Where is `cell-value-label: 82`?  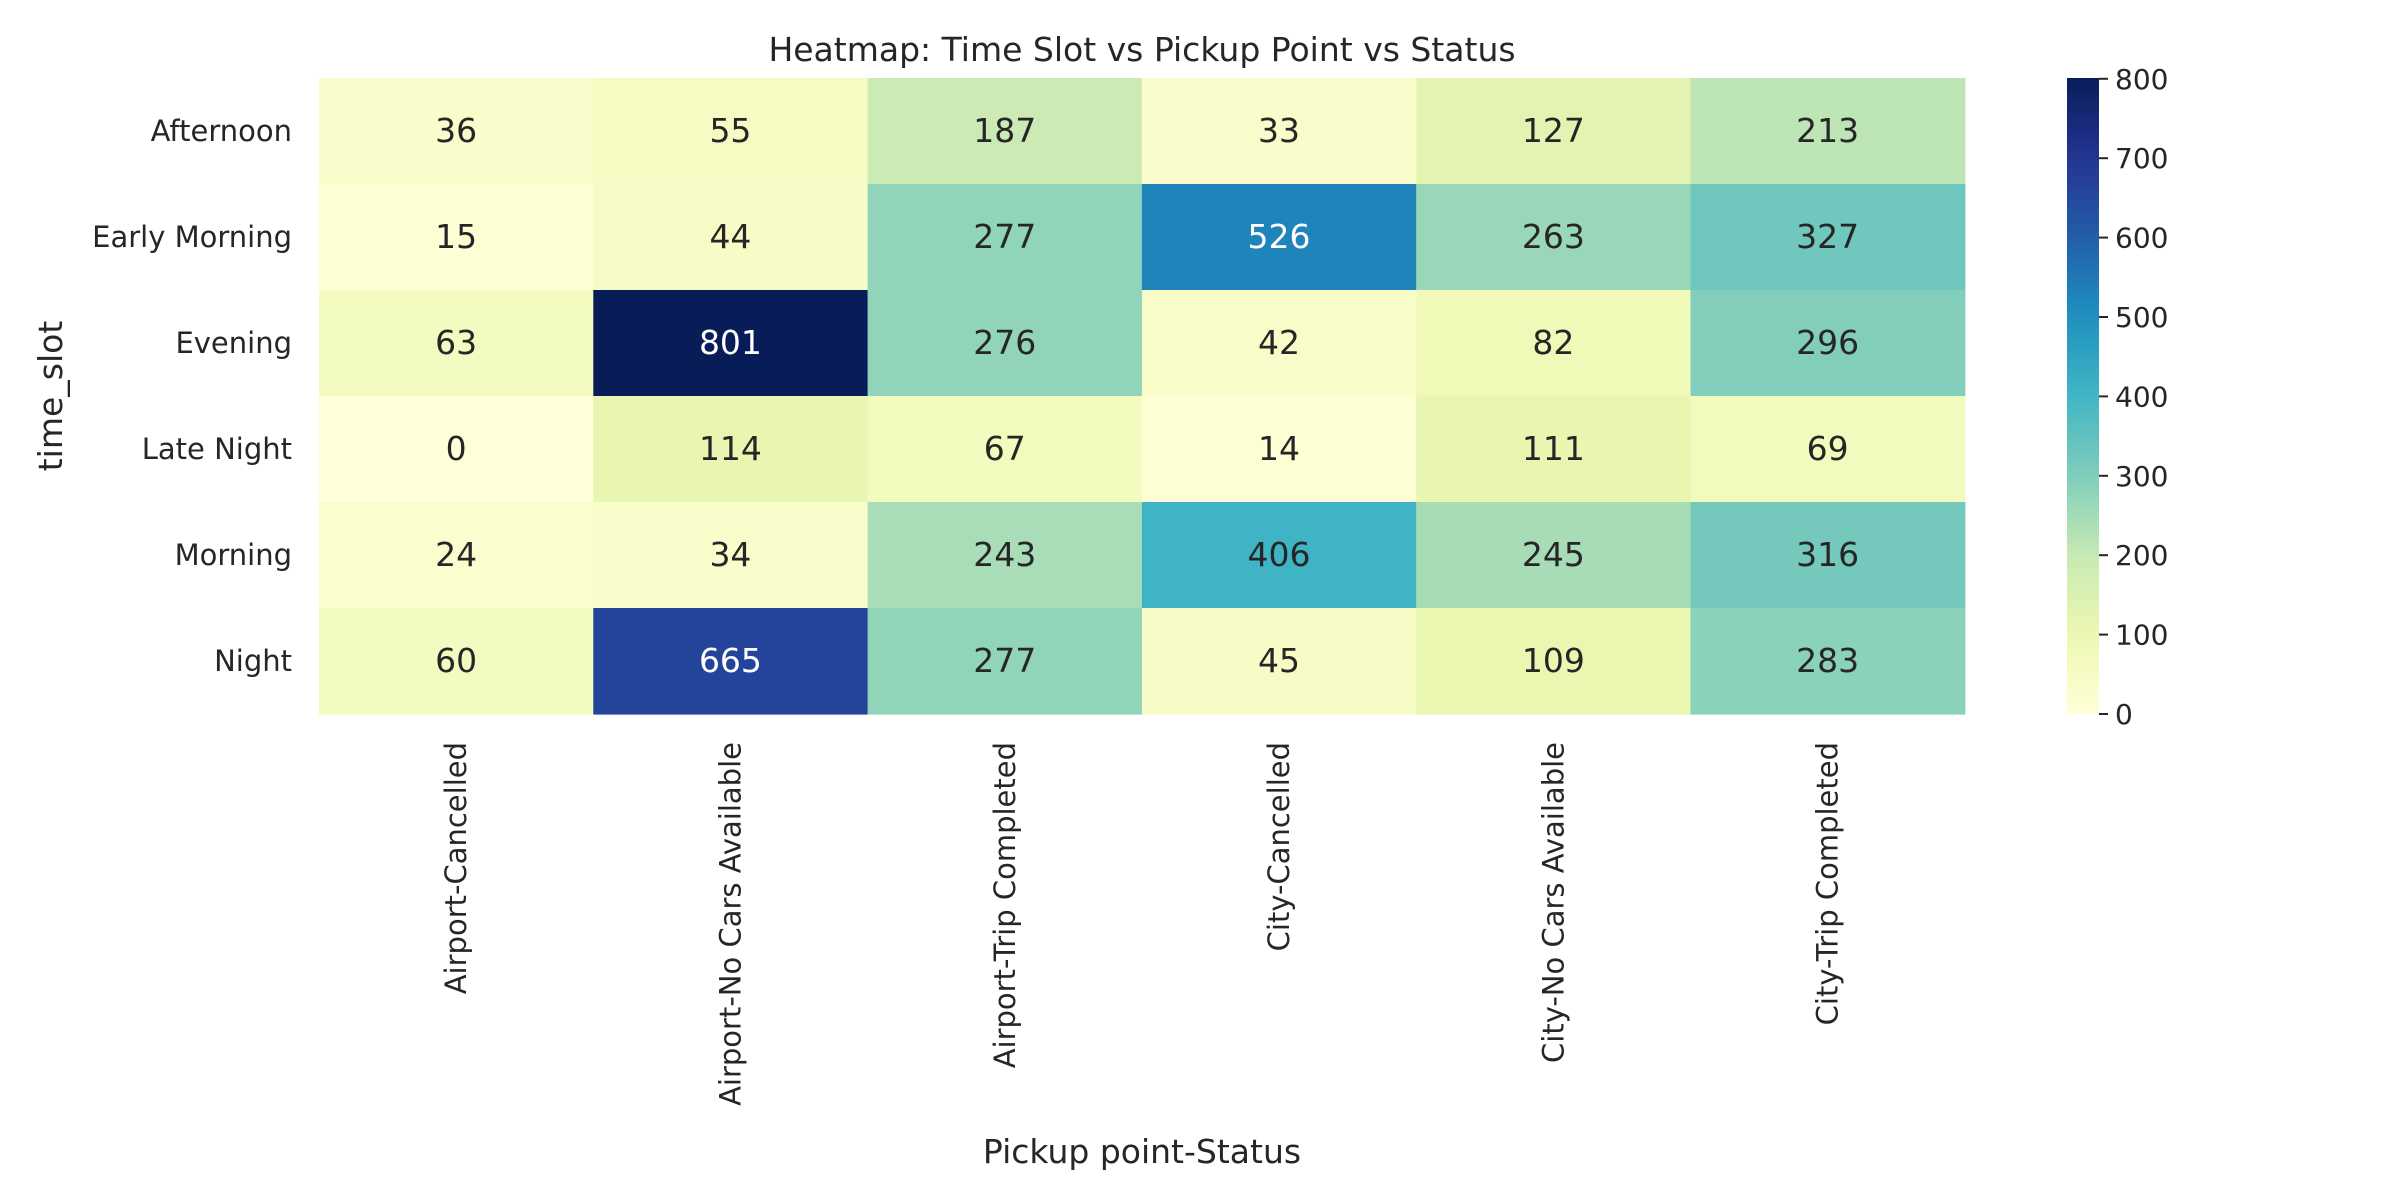
cell-value-label: 82 is located at coordinates (1553, 342).